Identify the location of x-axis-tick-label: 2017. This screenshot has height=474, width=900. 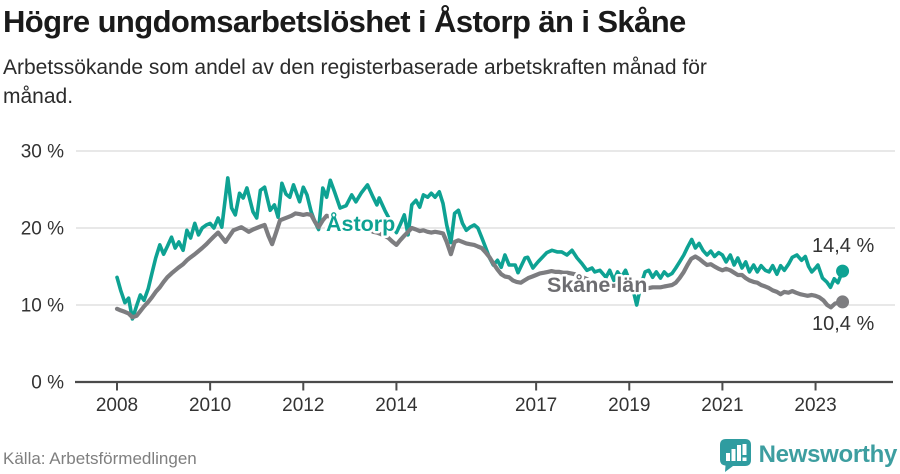
(536, 405).